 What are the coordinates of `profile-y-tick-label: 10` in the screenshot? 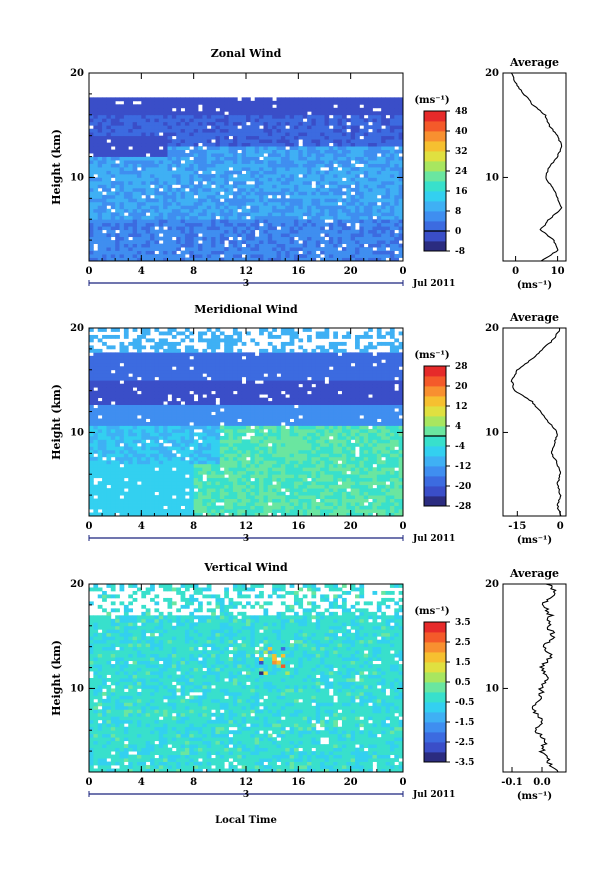 It's located at (492, 177).